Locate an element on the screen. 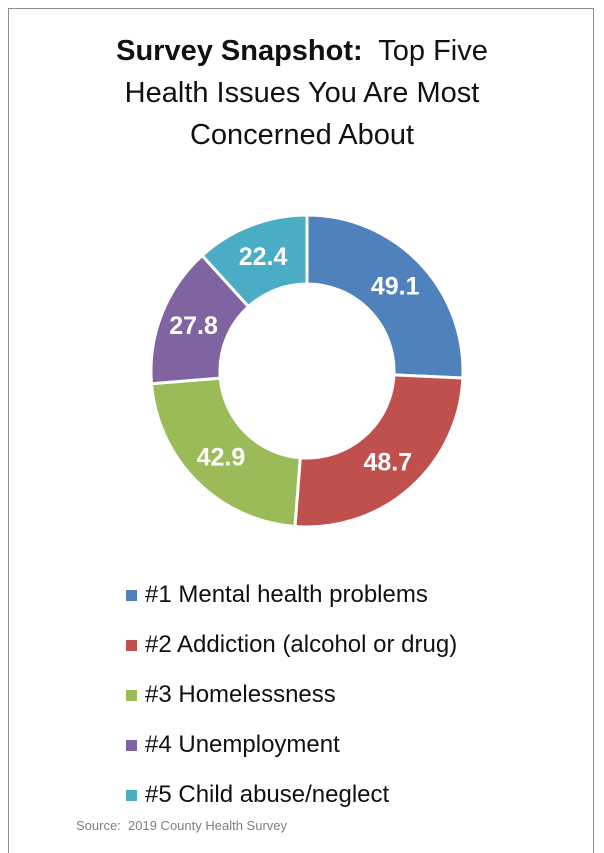 Image resolution: width=604 pixels, height=853 pixels. title-bold-text: Survey Snapshot: is located at coordinates (239, 51).